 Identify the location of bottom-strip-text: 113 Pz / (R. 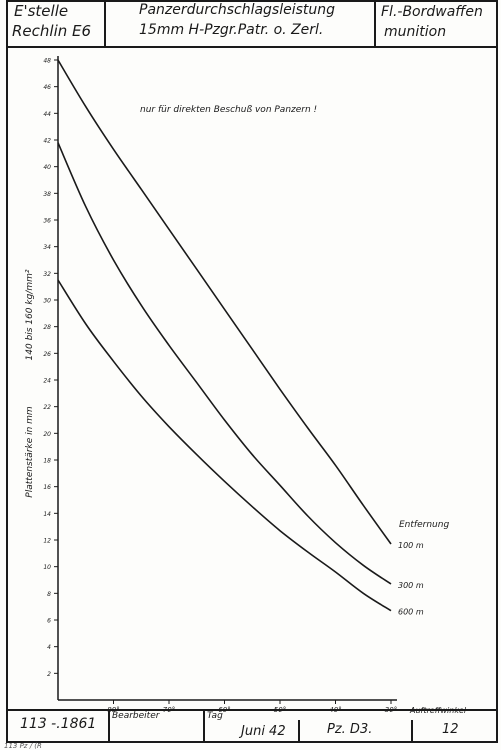
(23, 746).